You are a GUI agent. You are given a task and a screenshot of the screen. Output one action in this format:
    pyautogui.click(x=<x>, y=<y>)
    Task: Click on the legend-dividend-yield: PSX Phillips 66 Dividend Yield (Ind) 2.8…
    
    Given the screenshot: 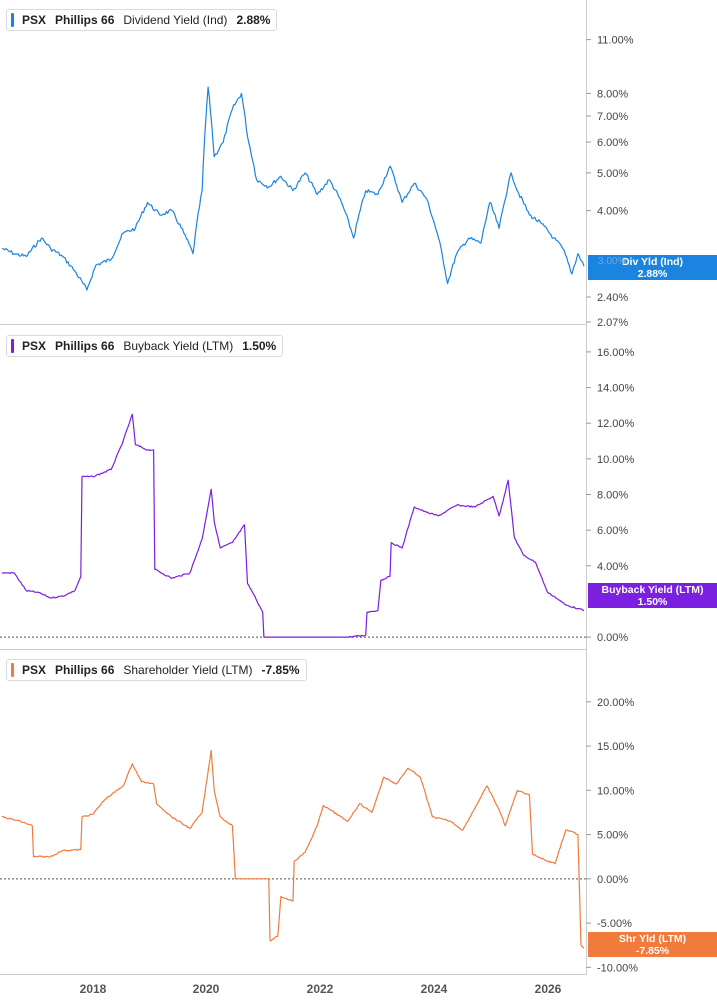 What is the action you would take?
    pyautogui.click(x=142, y=20)
    